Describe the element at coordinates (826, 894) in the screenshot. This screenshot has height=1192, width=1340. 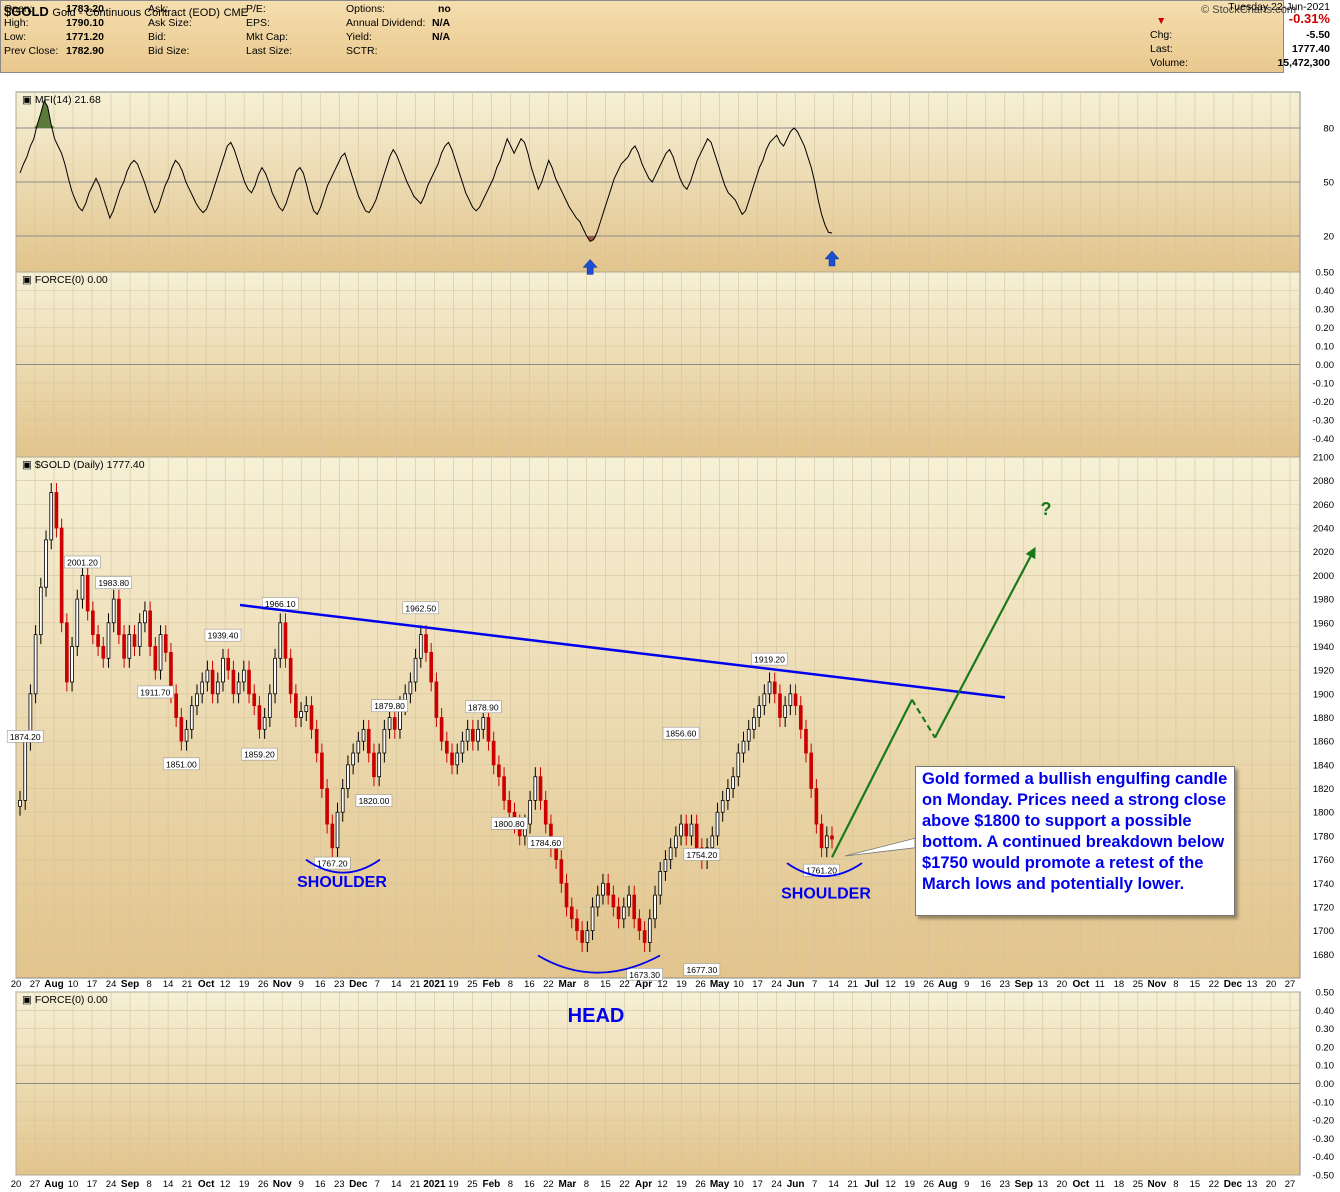
I see `right-shoulder-label: SHOULDER` at that location.